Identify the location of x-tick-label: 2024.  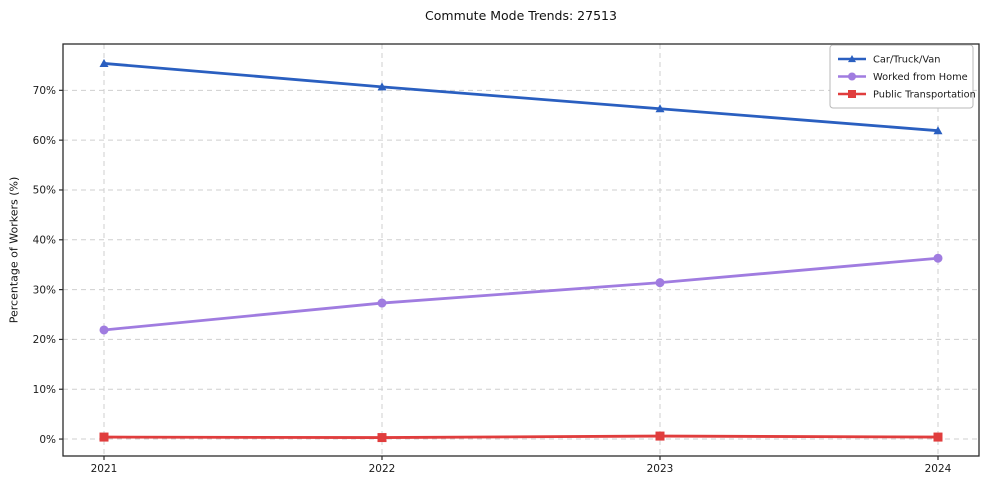
(938, 469).